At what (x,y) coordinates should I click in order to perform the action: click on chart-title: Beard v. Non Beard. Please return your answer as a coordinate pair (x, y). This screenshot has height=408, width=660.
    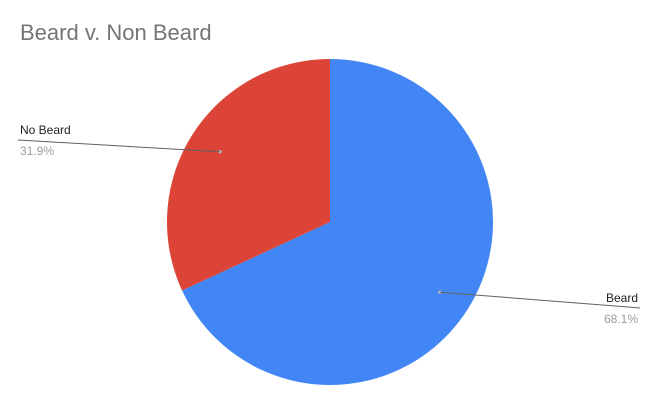
    Looking at the image, I should click on (116, 32).